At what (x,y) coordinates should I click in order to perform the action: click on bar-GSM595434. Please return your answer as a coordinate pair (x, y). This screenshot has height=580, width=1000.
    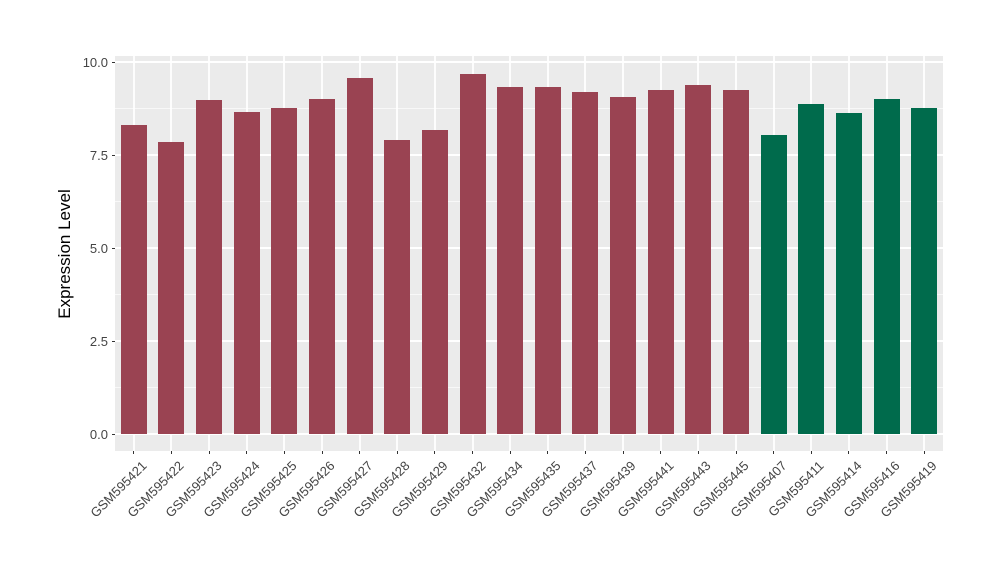
    Looking at the image, I should click on (510, 260).